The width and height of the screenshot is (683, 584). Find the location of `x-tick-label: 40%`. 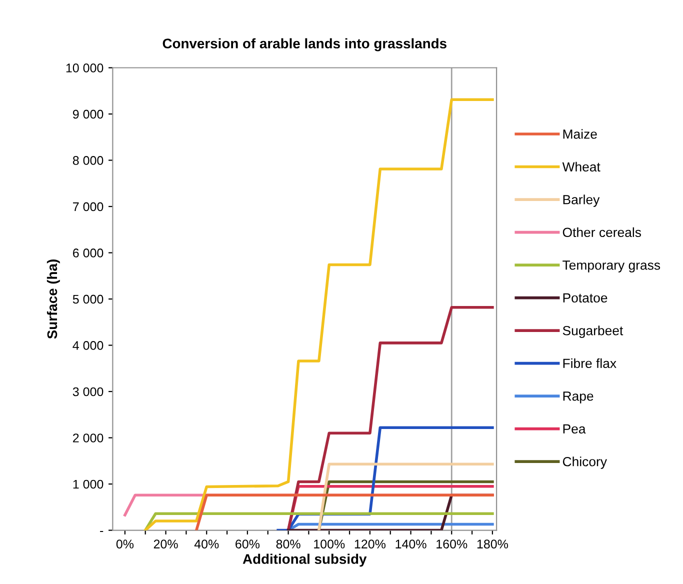

x-tick-label: 40% is located at coordinates (206, 544).